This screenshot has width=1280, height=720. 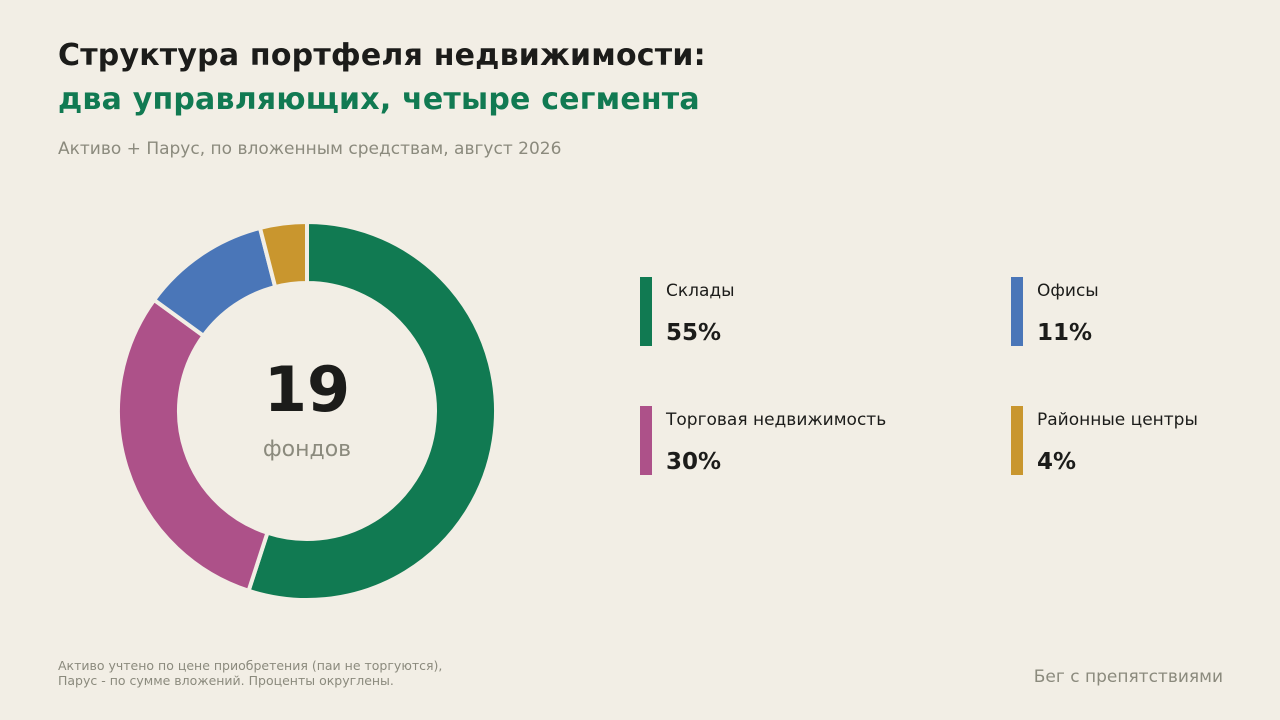 I want to click on legend-label-retail: Торговая недвижимость, so click(x=776, y=420).